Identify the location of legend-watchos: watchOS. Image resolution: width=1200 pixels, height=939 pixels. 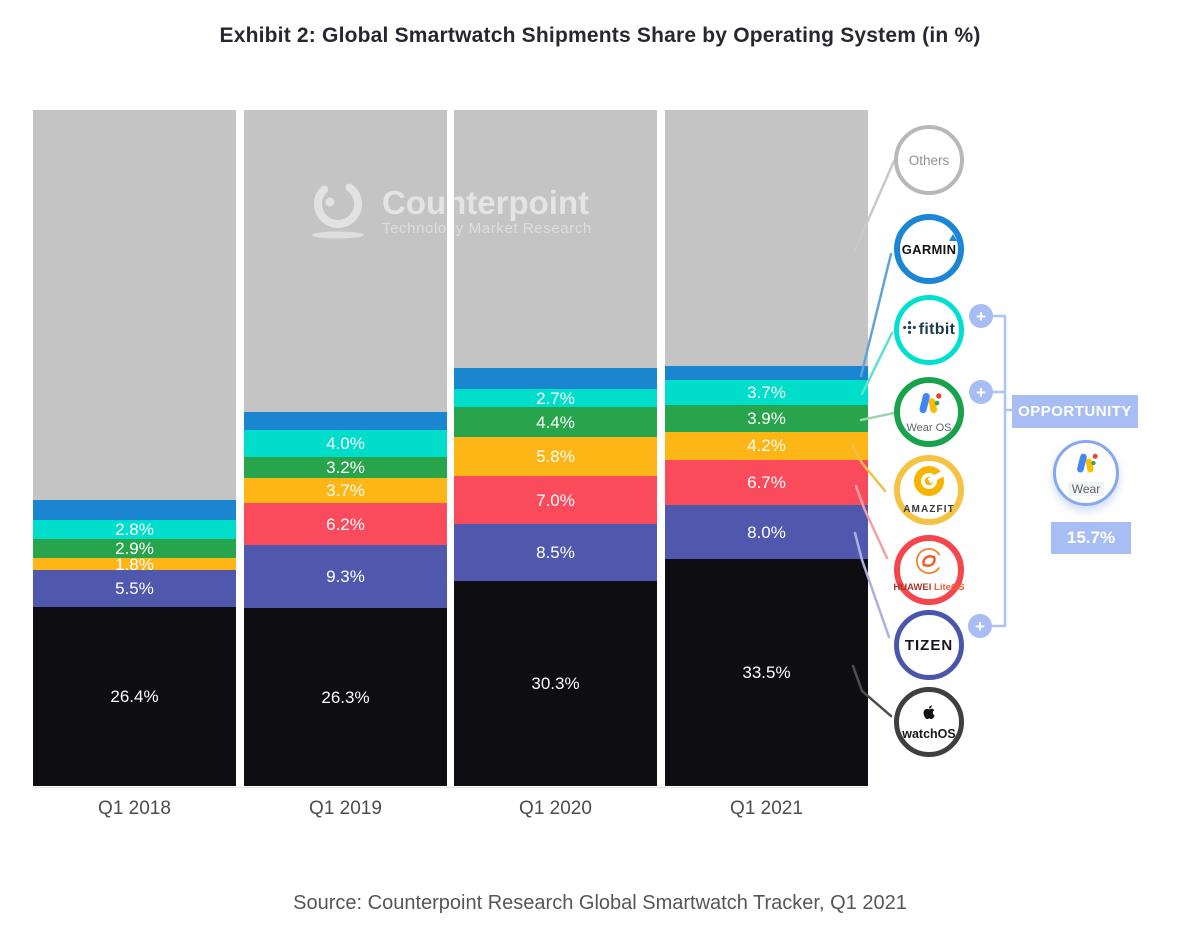
(929, 722).